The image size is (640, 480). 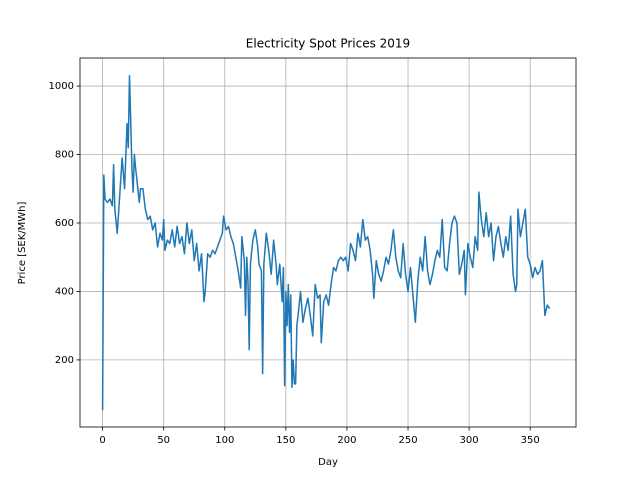 What do you see at coordinates (407, 440) in the screenshot?
I see `x-tick-label: 250` at bounding box center [407, 440].